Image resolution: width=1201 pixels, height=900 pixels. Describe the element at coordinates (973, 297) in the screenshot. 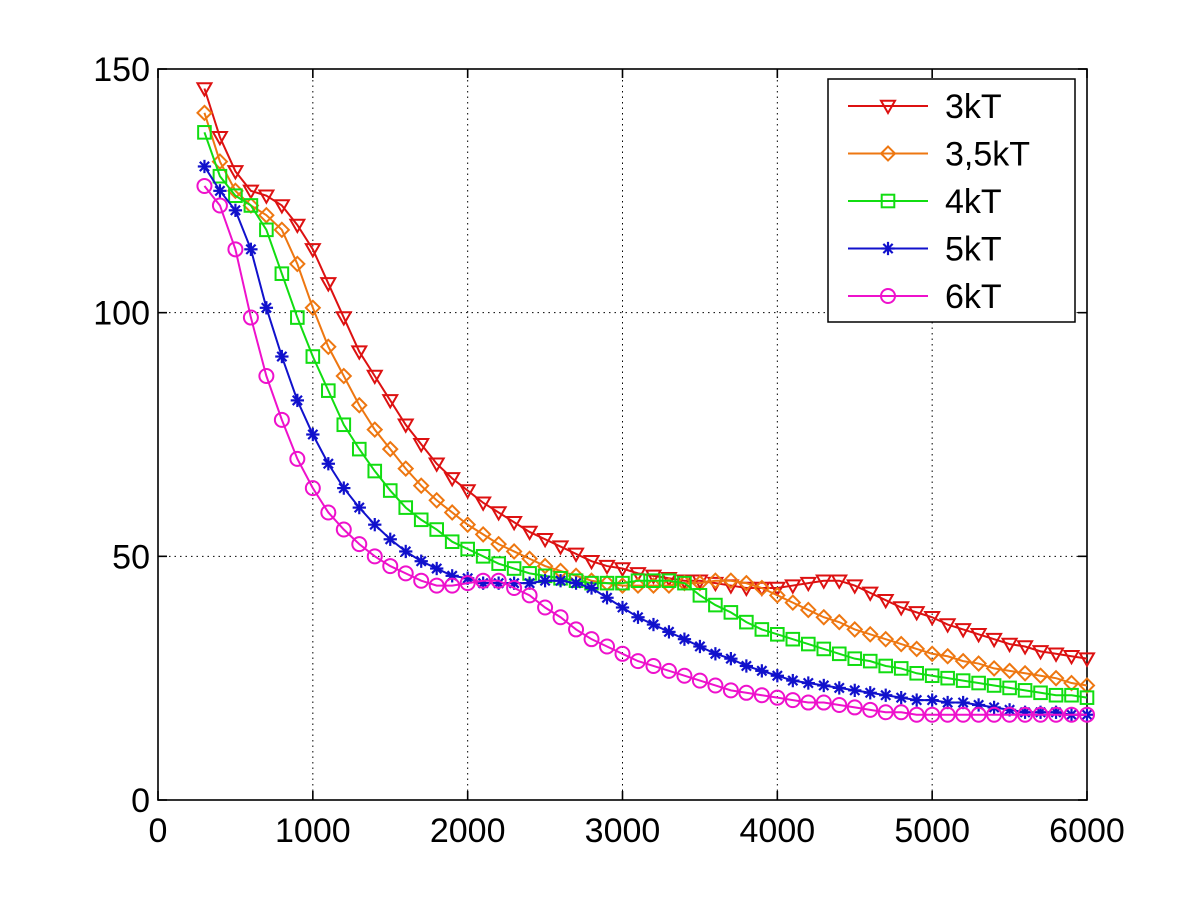

I see `legend-label: 6kT` at that location.